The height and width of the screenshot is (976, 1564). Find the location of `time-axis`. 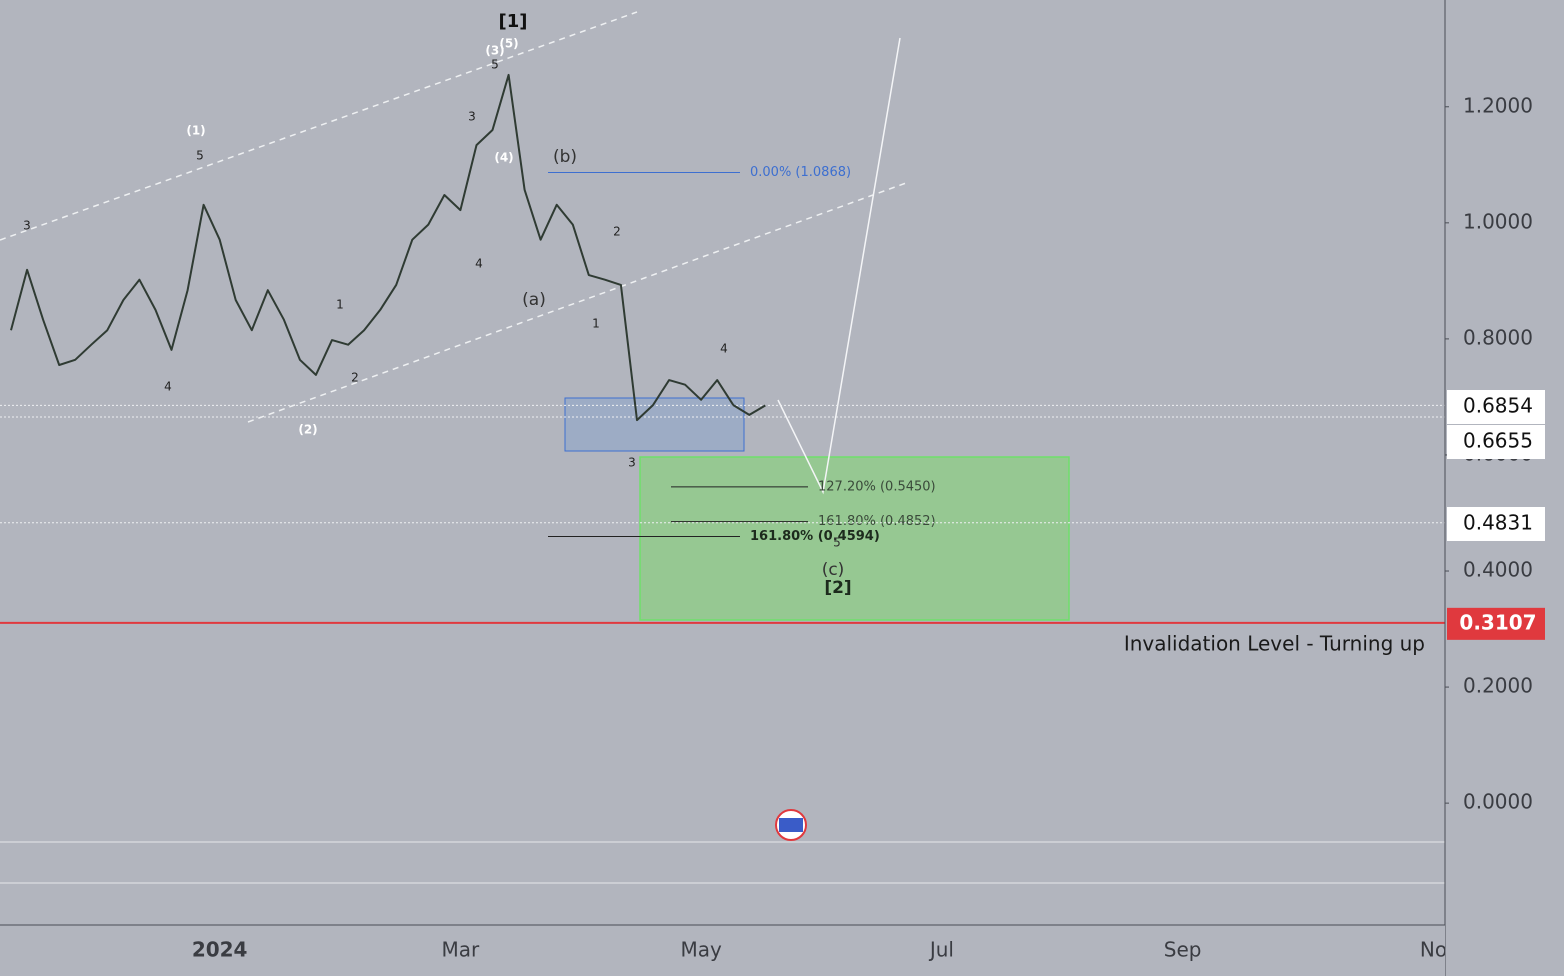

time-axis is located at coordinates (722, 950).